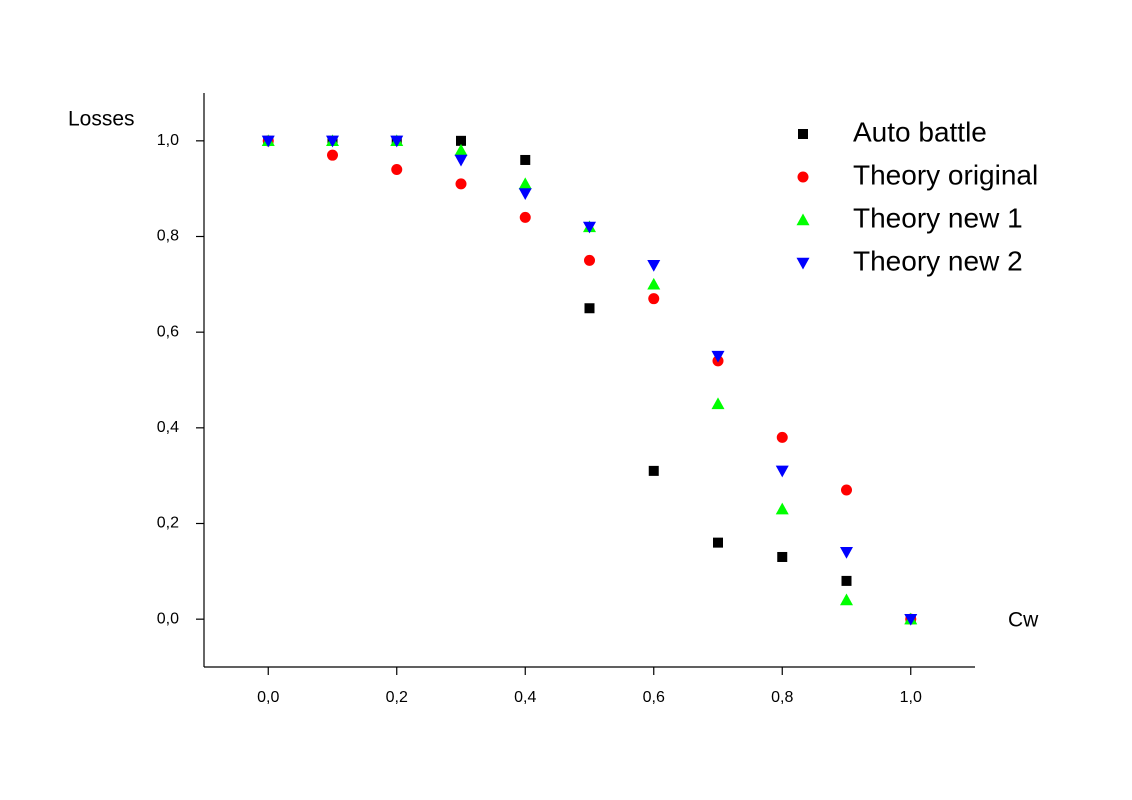 This screenshot has height=800, width=1132. I want to click on y-axis-label: Losses, so click(101, 119).